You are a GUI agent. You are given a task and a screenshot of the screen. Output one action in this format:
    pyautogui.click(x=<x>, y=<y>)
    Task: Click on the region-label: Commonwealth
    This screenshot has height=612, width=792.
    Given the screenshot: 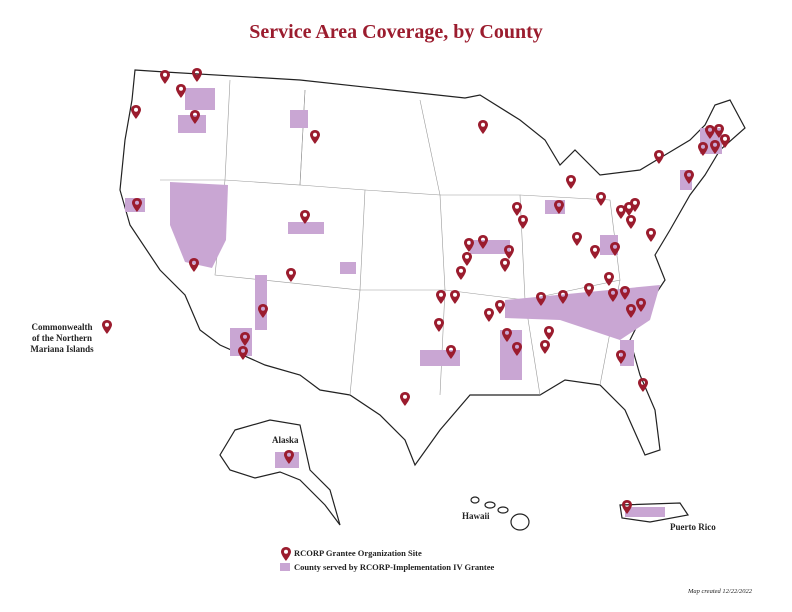 What is the action you would take?
    pyautogui.click(x=62, y=327)
    